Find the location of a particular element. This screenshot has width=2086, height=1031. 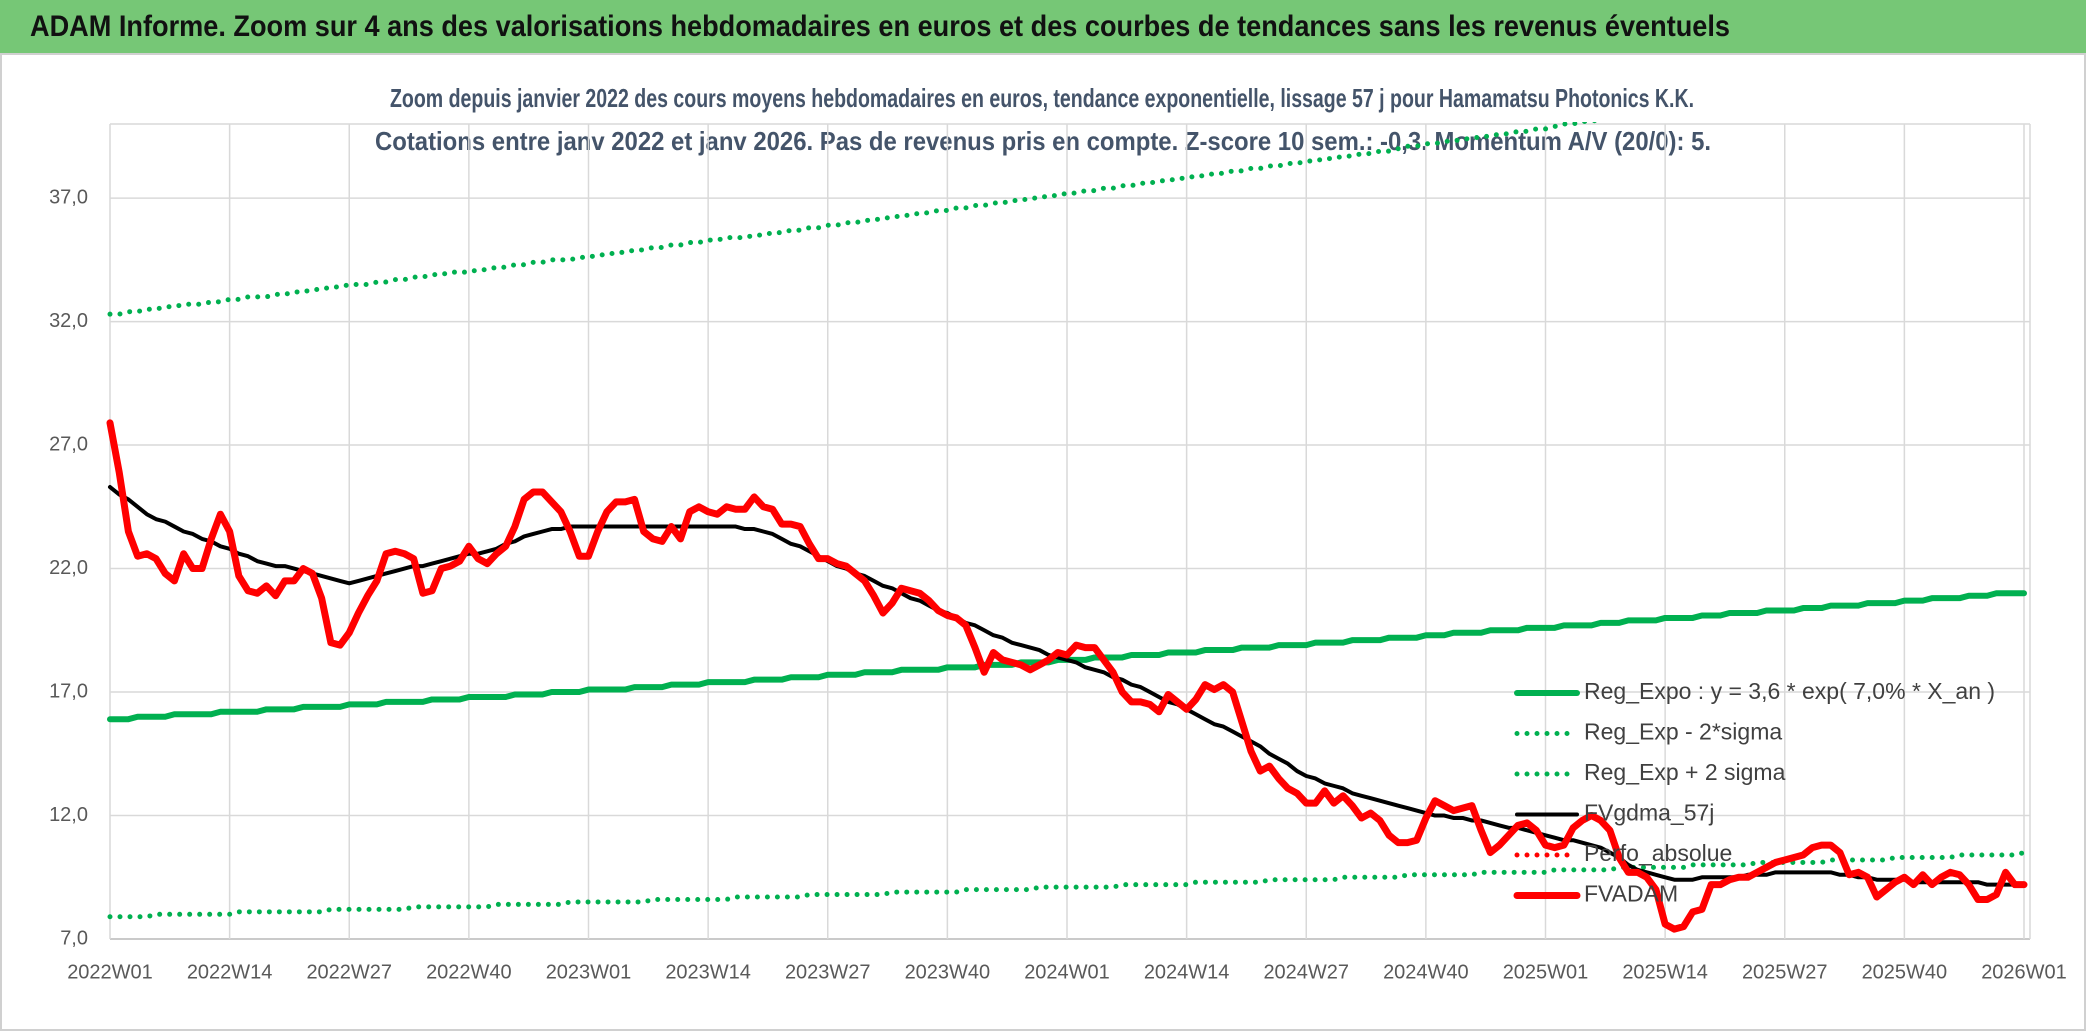

legend-label: FVADAM is located at coordinates (1631, 894).